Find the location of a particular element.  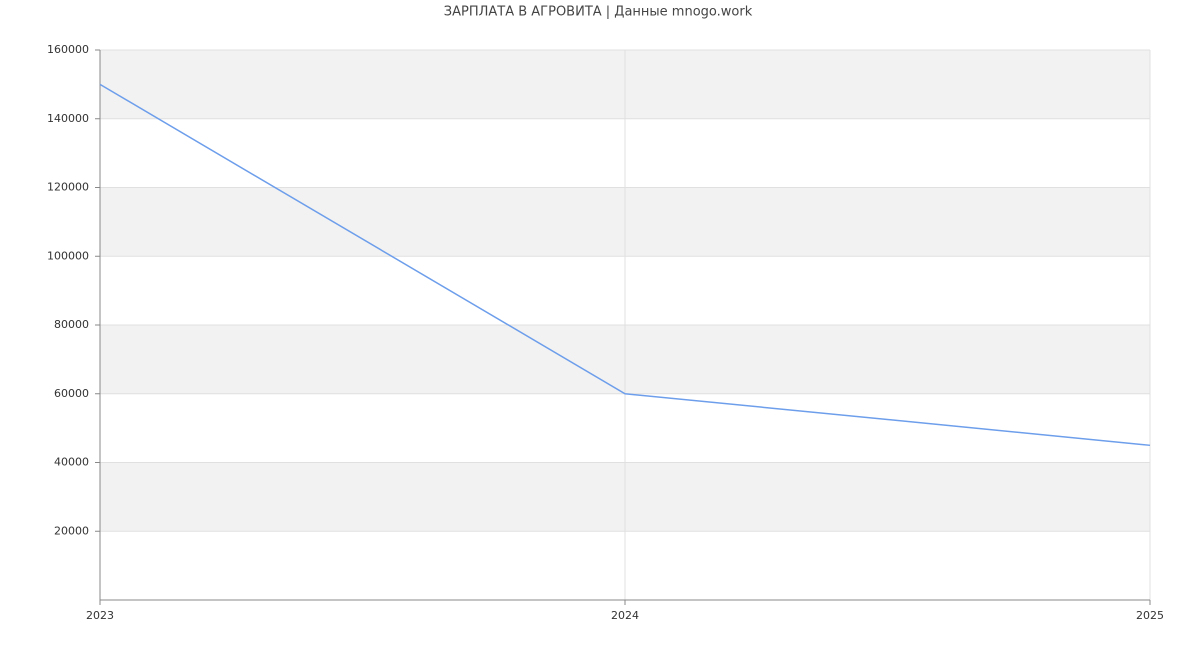

x-tick-label: 2023 is located at coordinates (100, 615).